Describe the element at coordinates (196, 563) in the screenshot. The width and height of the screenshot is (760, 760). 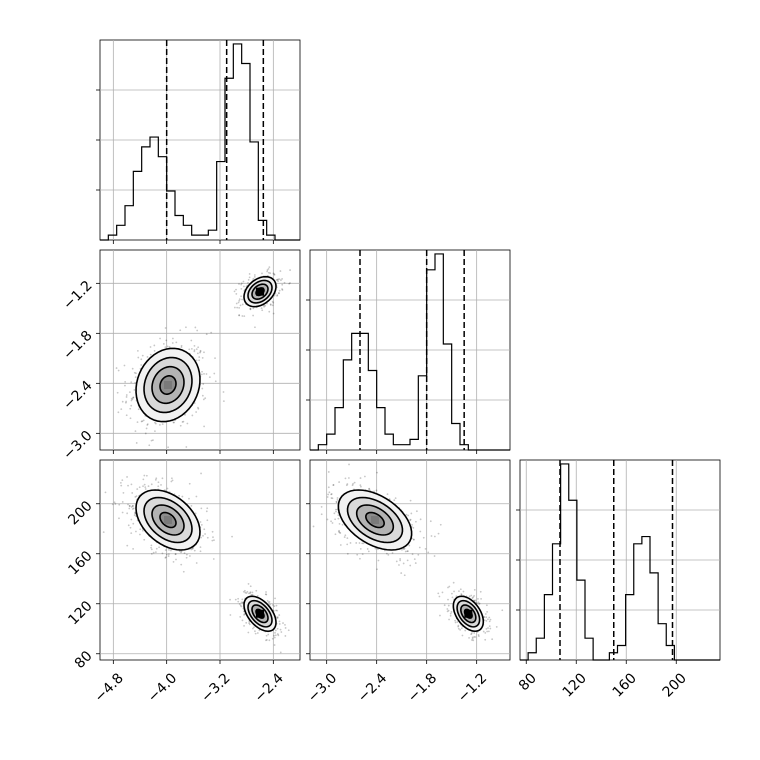
I see `panel-content` at that location.